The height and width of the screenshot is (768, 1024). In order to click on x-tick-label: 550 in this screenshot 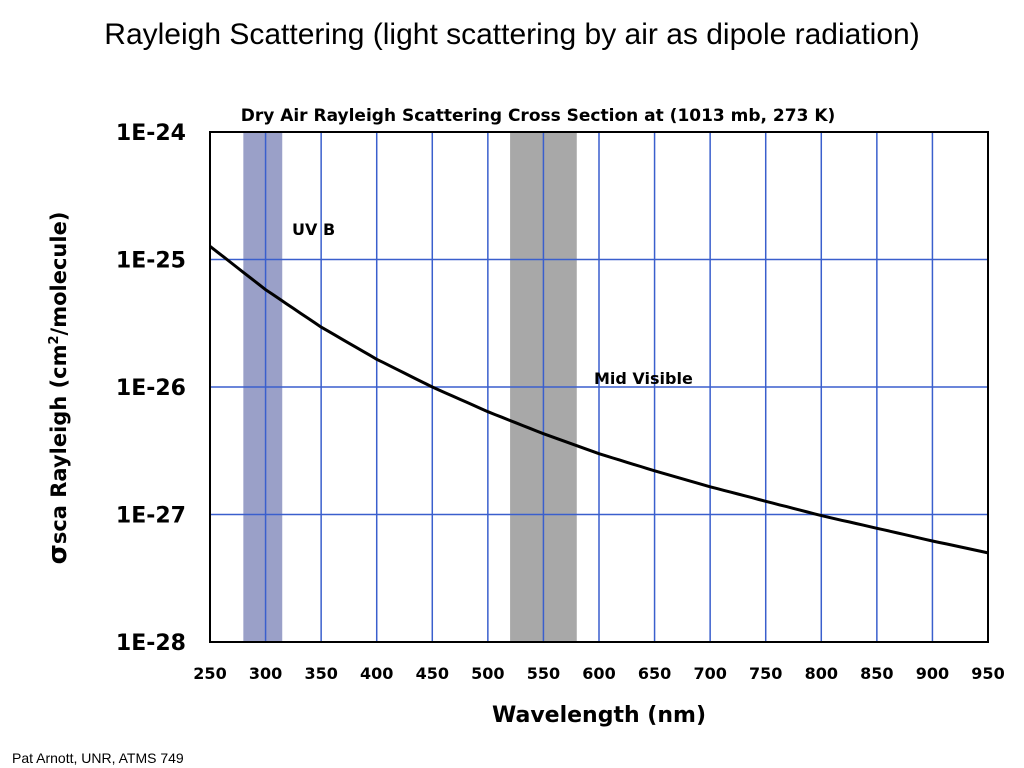, I will do `click(543, 673)`.